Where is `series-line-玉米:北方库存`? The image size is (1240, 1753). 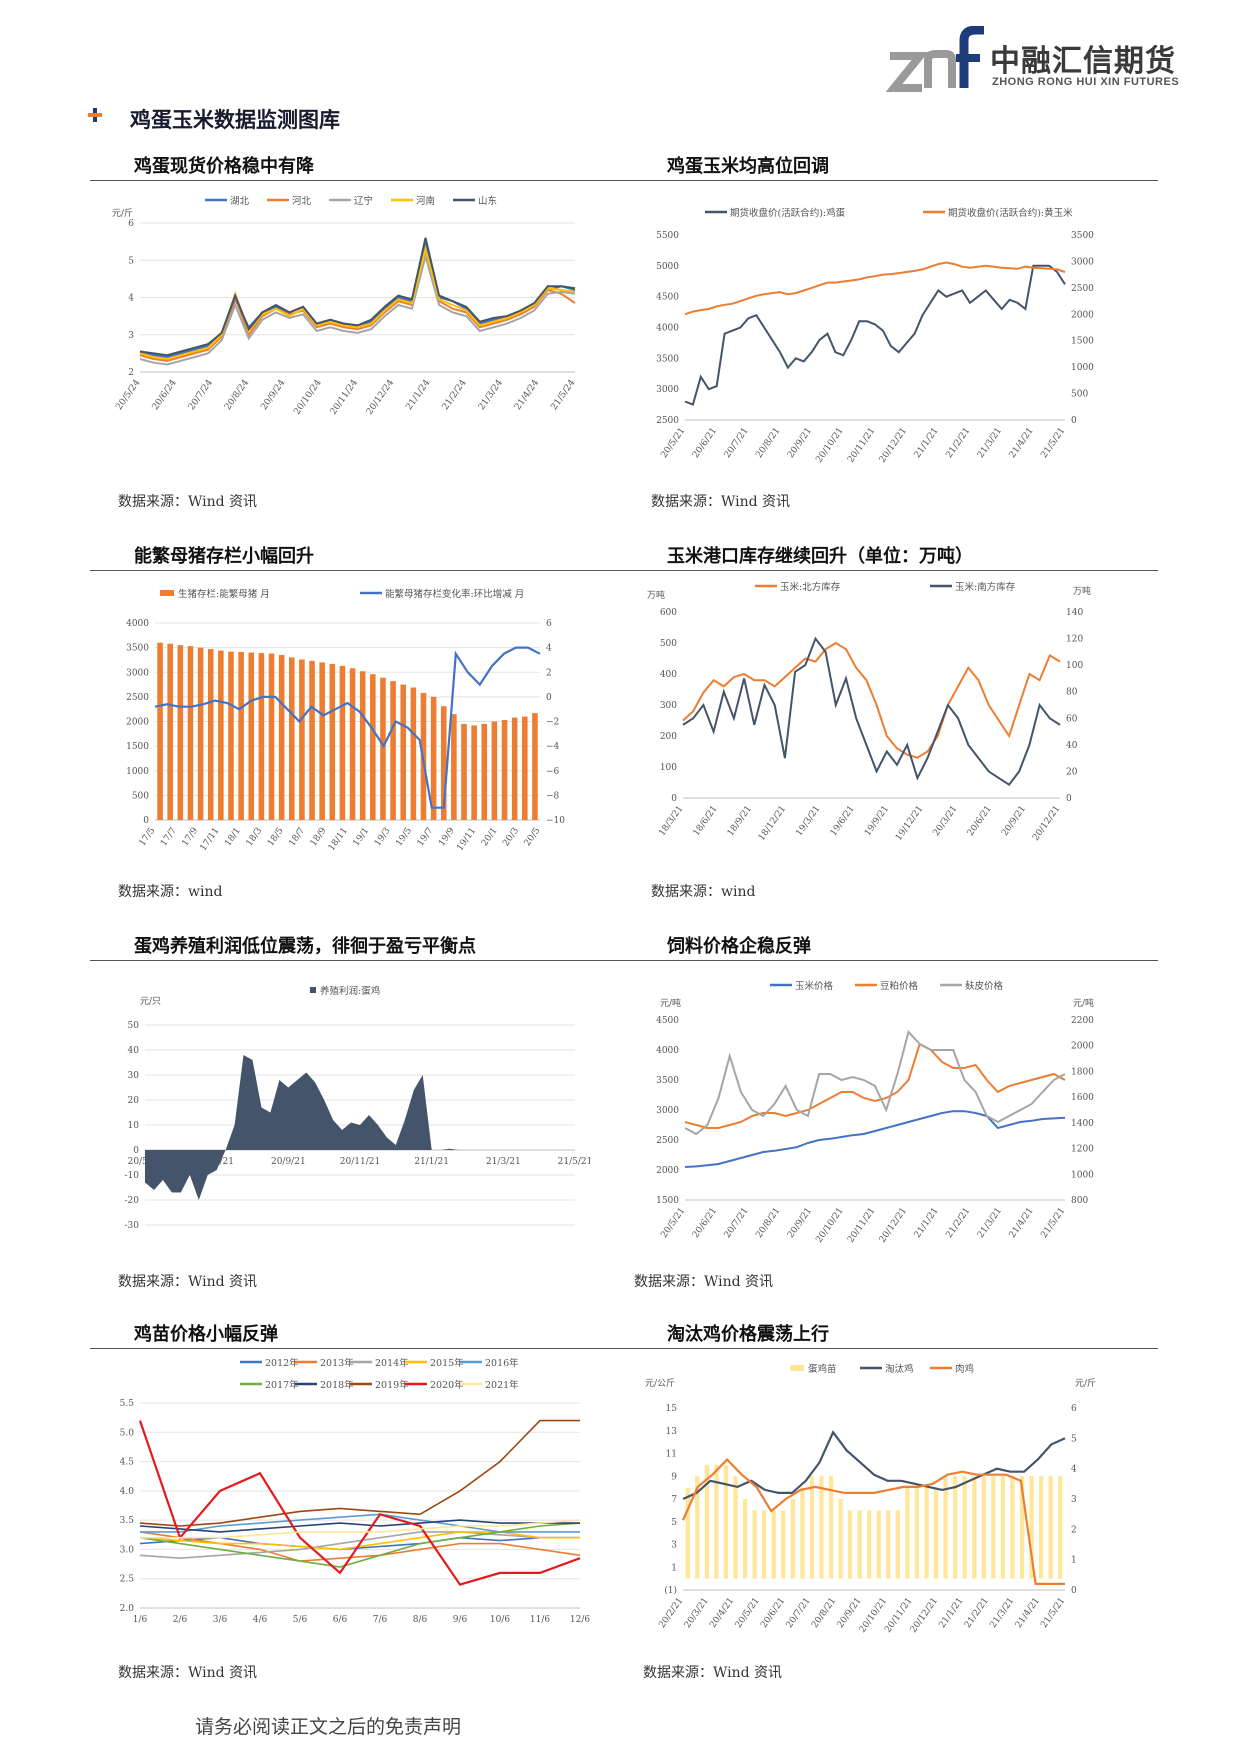 series-line-玉米:北方库存 is located at coordinates (871, 700).